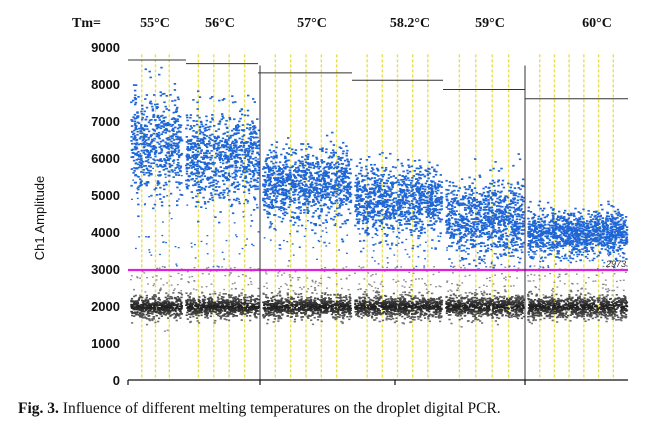 The height and width of the screenshot is (435, 650). What do you see at coordinates (597, 23) in the screenshot?
I see `tm-group-label: 60°C` at bounding box center [597, 23].